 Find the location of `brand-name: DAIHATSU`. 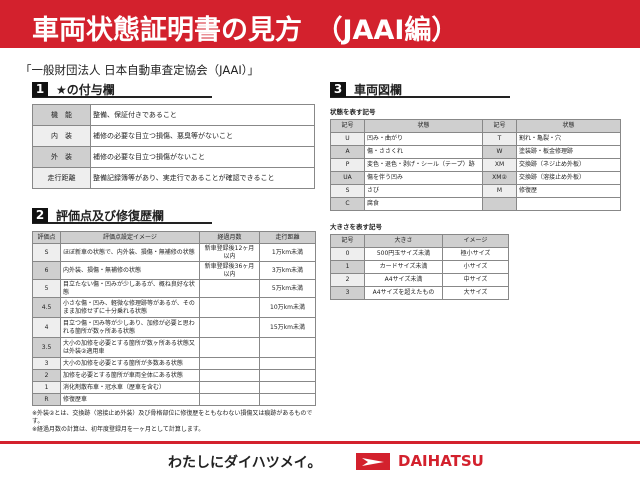

brand-name: DAIHATSU is located at coordinates (441, 461).